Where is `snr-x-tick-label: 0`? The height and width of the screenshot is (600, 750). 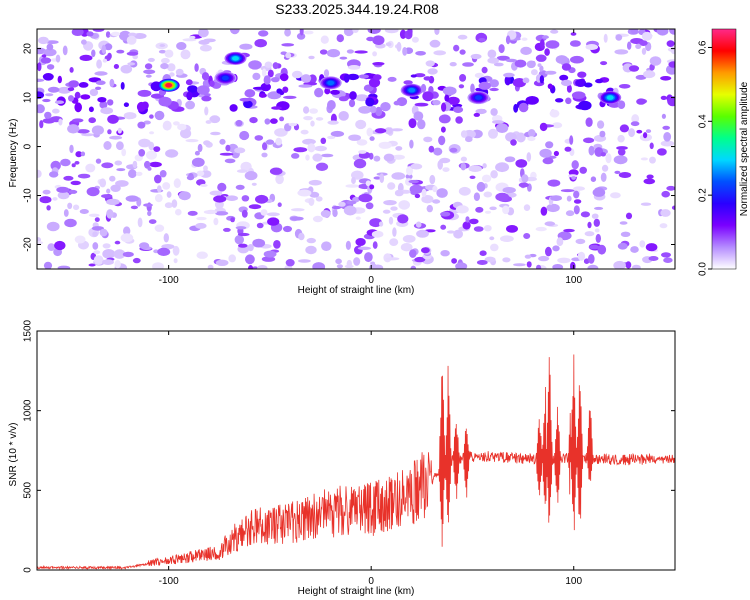 snr-x-tick-label: 0 is located at coordinates (371, 581).